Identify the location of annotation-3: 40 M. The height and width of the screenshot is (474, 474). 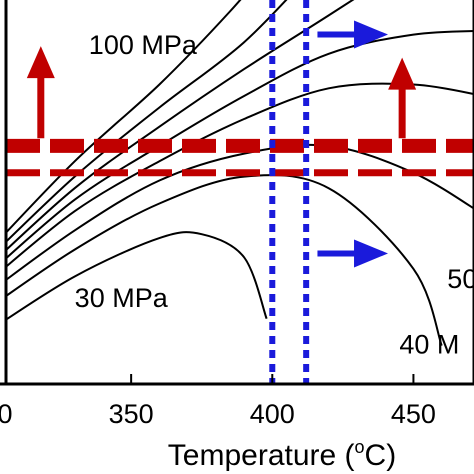
(429, 344).